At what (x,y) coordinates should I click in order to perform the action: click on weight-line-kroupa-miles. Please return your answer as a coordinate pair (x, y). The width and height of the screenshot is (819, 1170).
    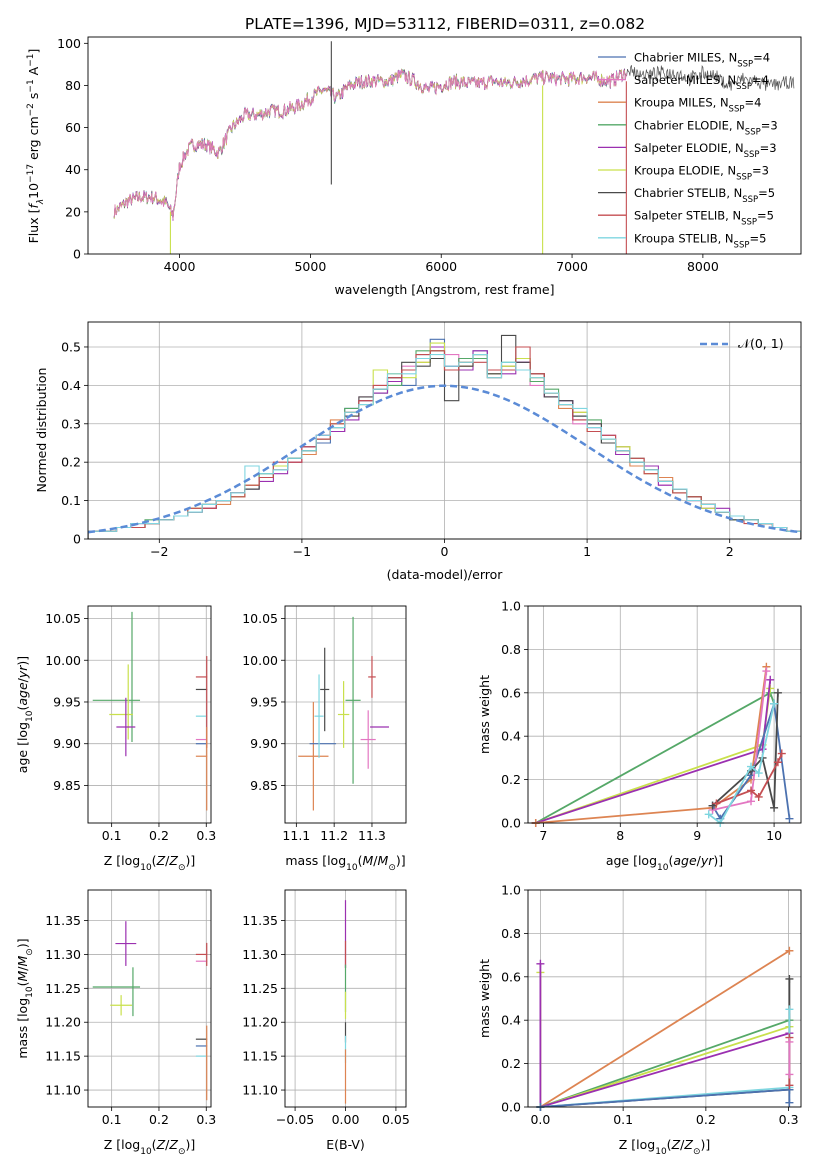
    Looking at the image, I should click on (664, 1028).